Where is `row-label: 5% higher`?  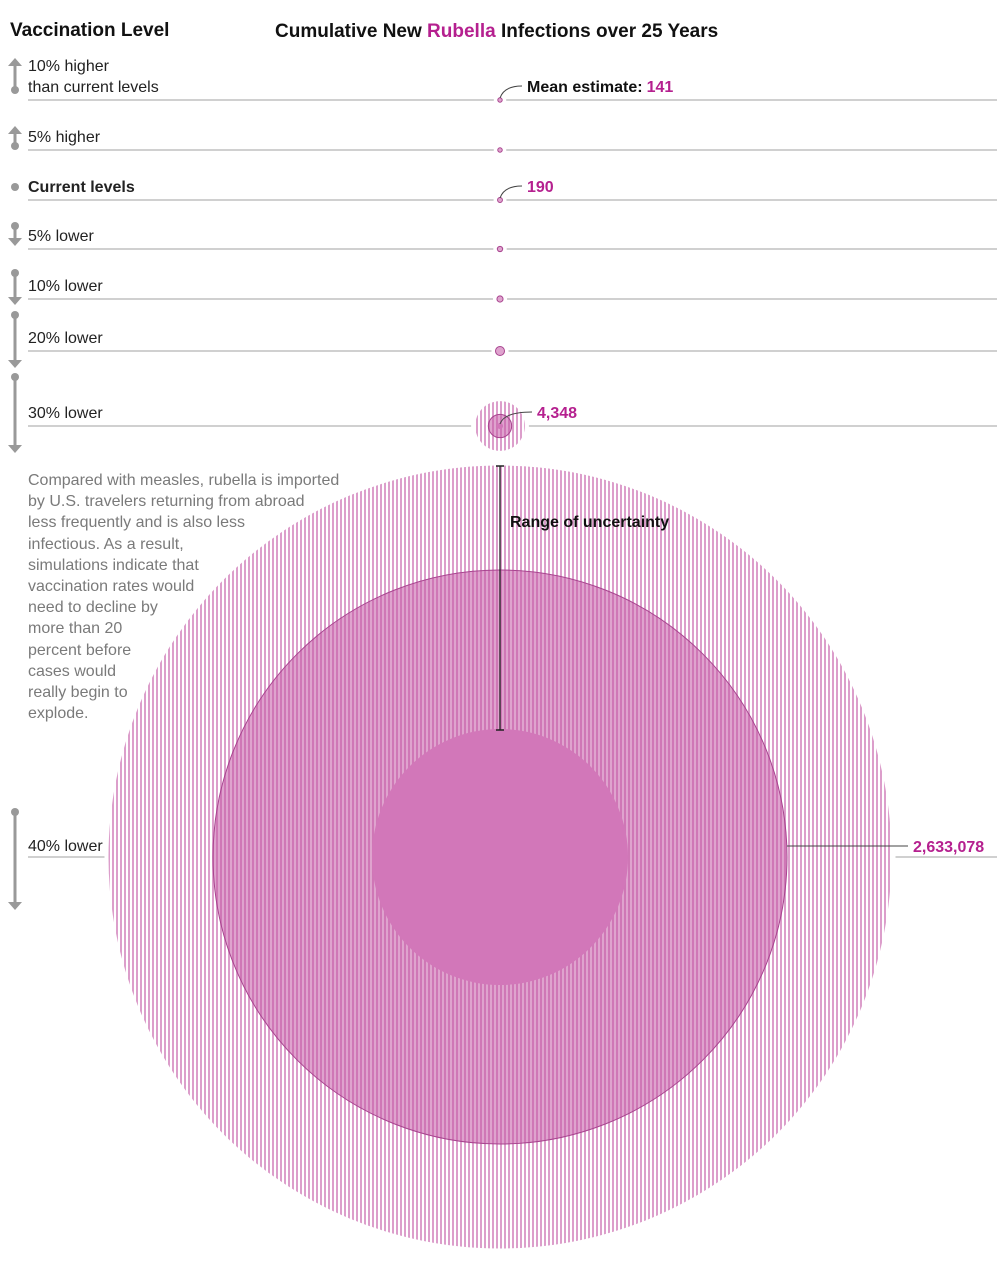
row-label: 5% higher is located at coordinates (64, 137).